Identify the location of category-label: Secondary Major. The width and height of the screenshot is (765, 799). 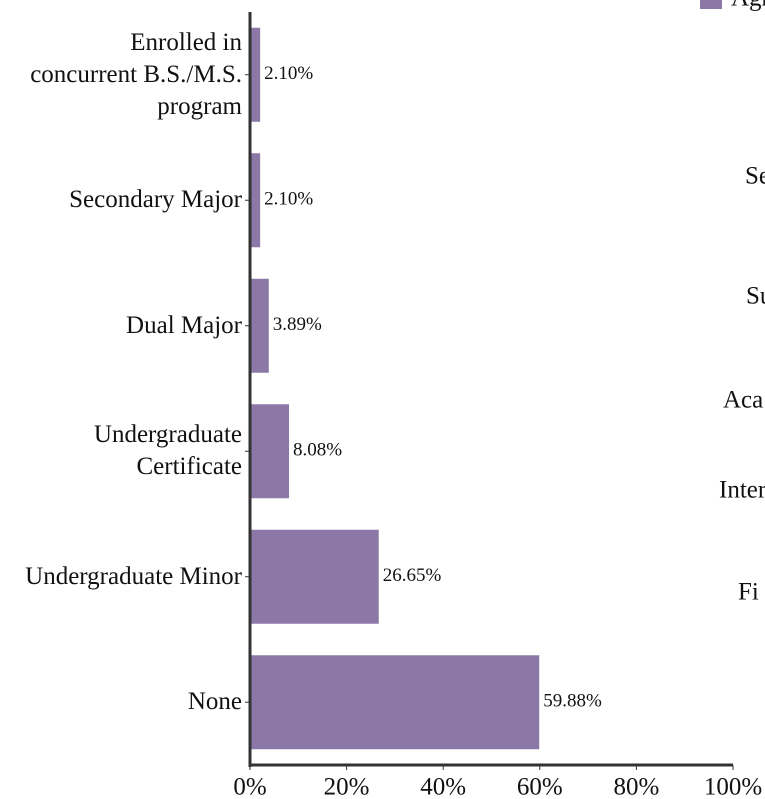
(155, 200).